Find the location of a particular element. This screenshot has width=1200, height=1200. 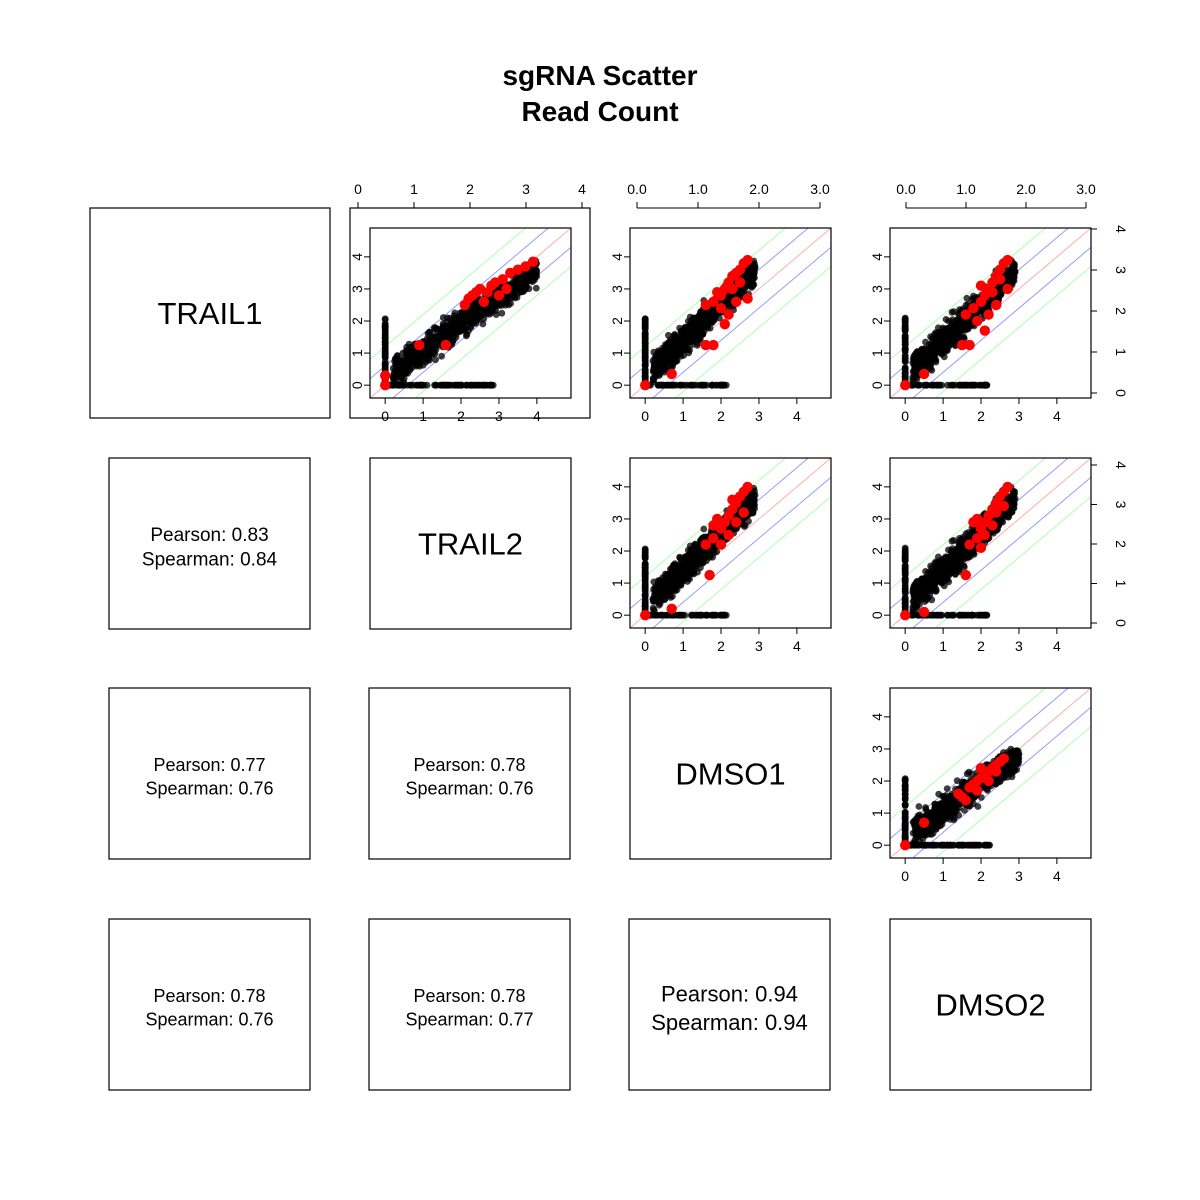

y-tick-label: 3 is located at coordinates (877, 289).